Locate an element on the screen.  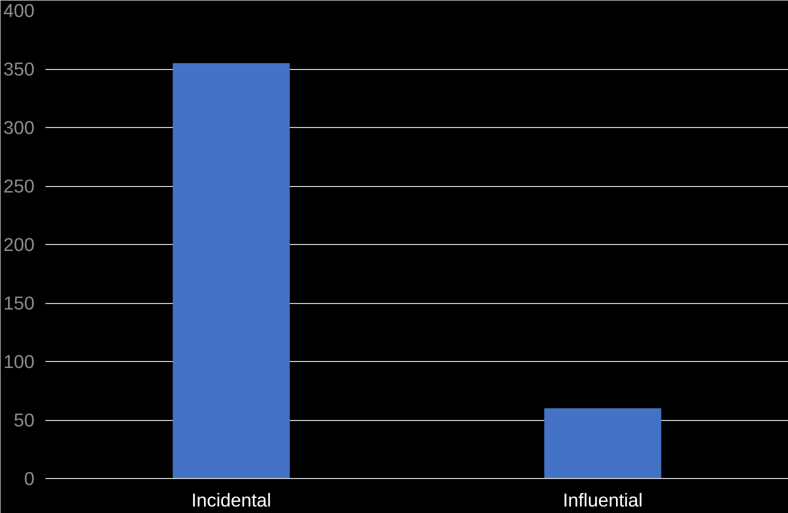
y-tick-label: 50 is located at coordinates (24, 420).